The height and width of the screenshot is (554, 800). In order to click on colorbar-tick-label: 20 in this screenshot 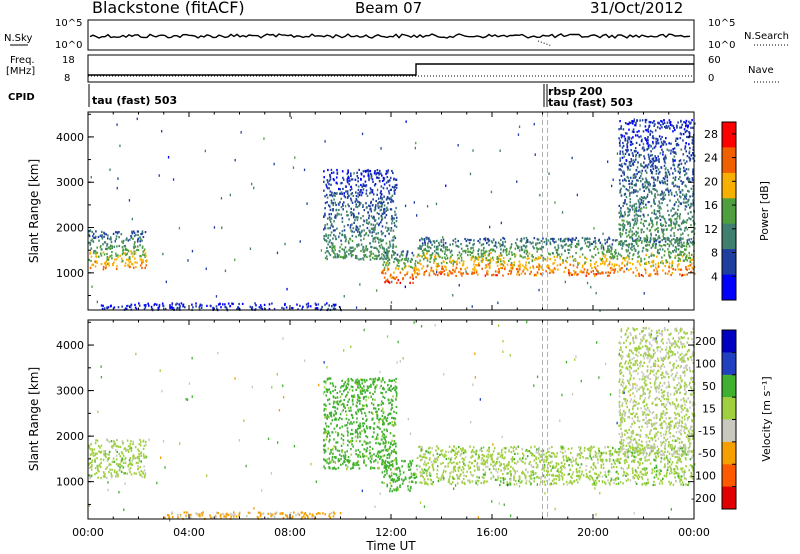, I will do `click(711, 181)`.